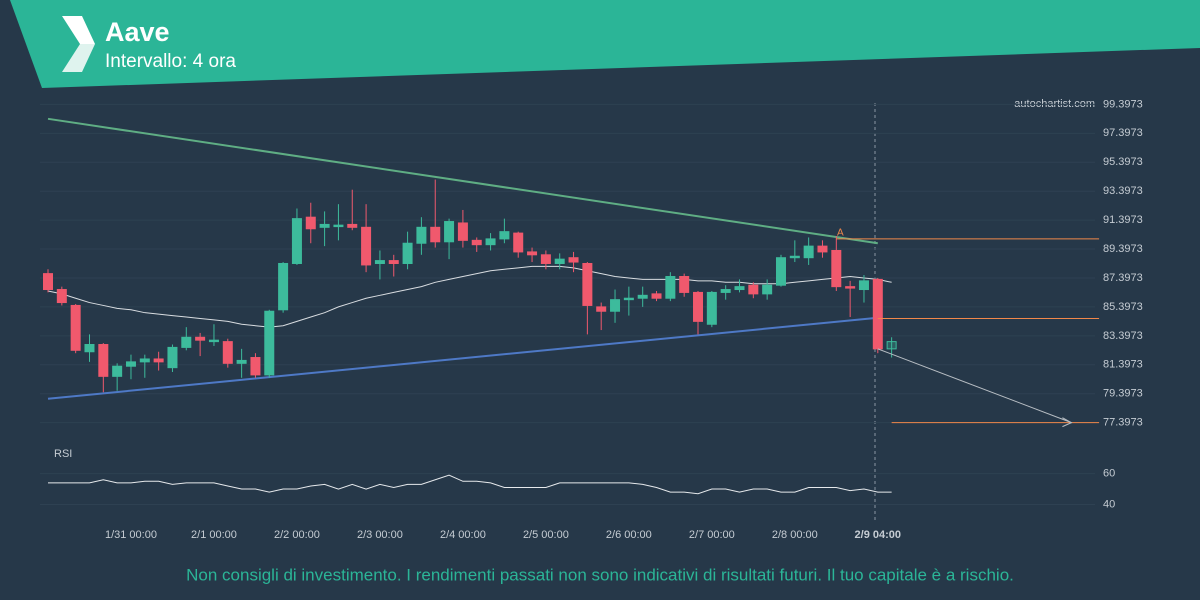  What do you see at coordinates (629, 535) in the screenshot?
I see `x-tick-label: 2/6 00:00` at bounding box center [629, 535].